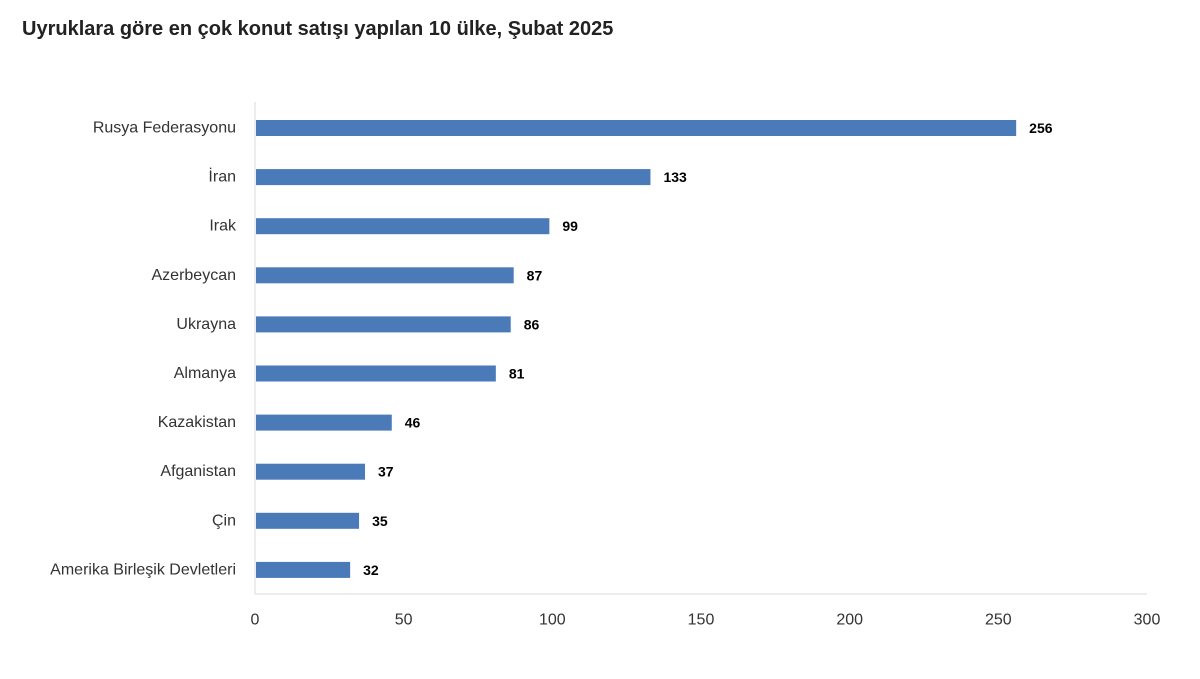  Describe the element at coordinates (386, 472) in the screenshot. I see `data-label: 37` at that location.